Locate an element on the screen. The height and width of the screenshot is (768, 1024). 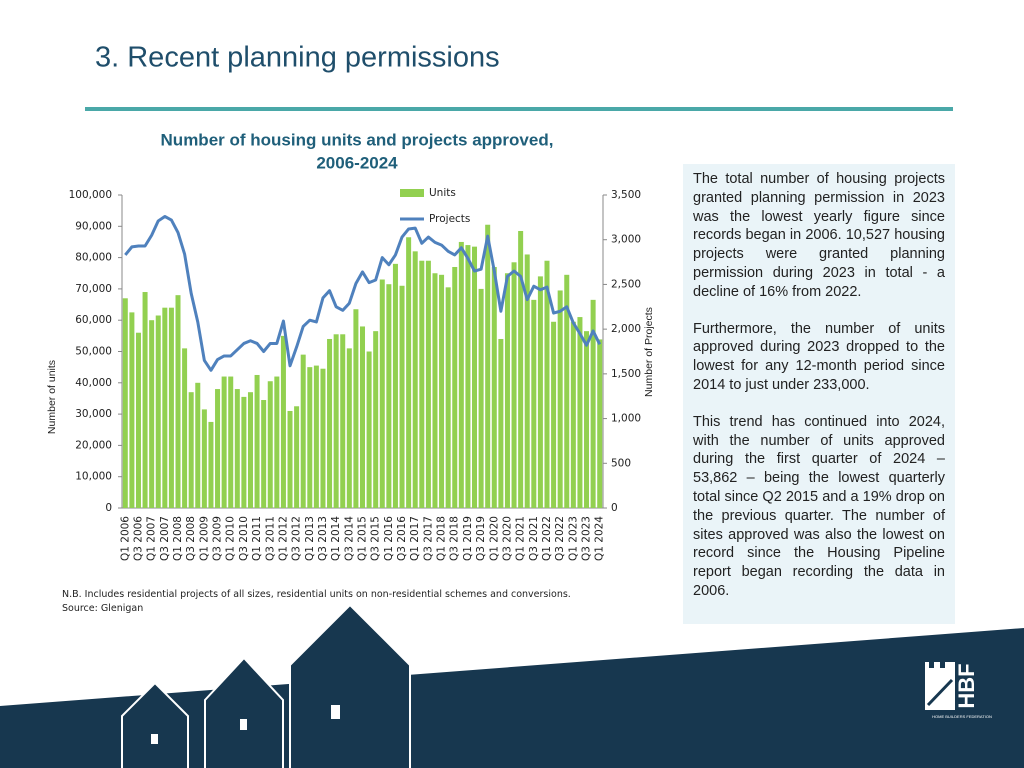
y2-tick-label: 1,000 is located at coordinates (626, 419).